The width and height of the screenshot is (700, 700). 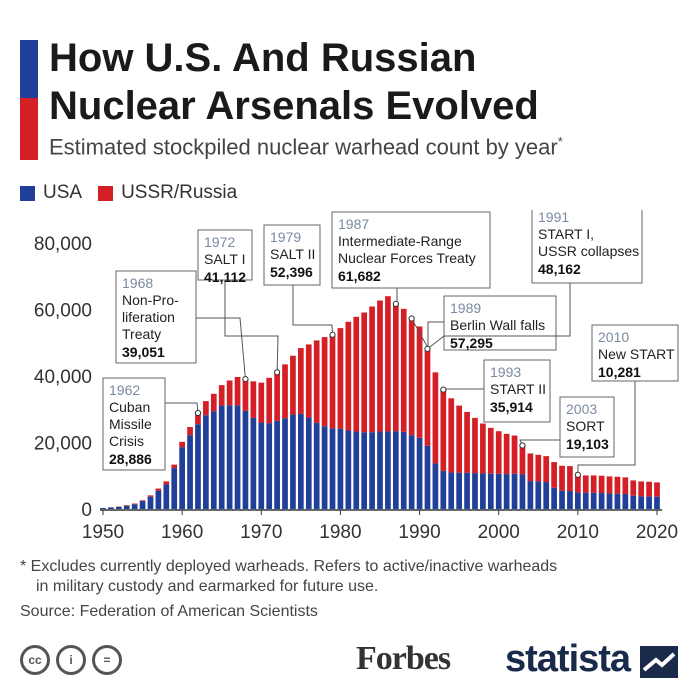 What do you see at coordinates (400, 241) in the screenshot?
I see `annotation-event: Intermediate-Range` at bounding box center [400, 241].